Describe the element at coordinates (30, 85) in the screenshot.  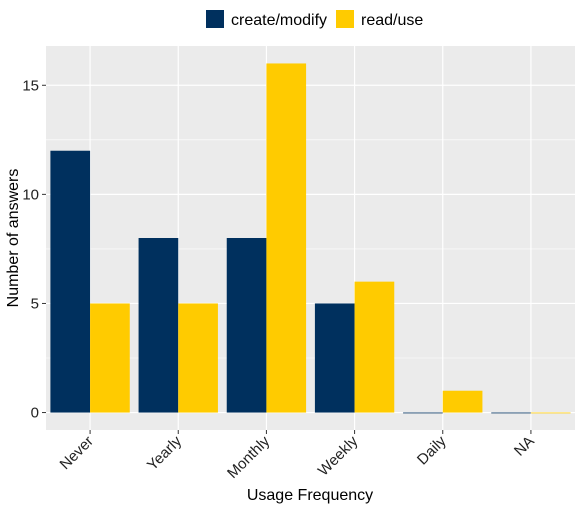
I see `y-tick-label: 15` at that location.